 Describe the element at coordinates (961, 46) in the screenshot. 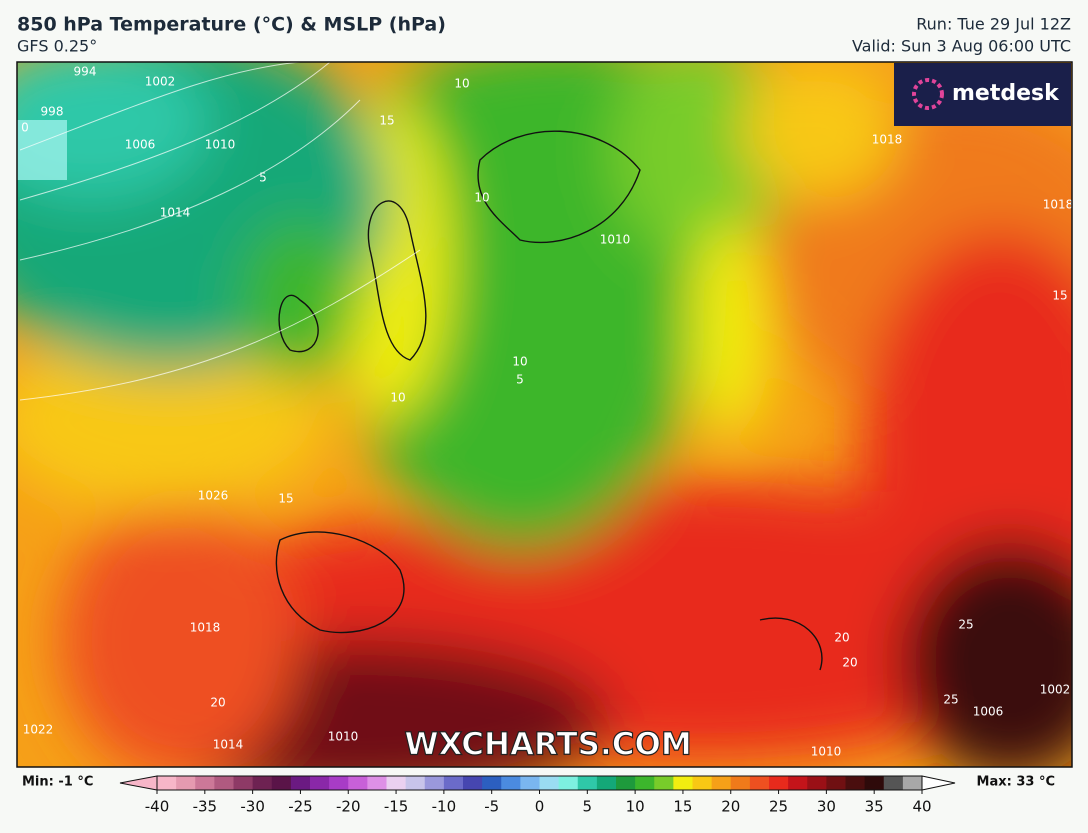

I see `valid: Valid: Sun 3 Aug 06:00 UTC` at that location.